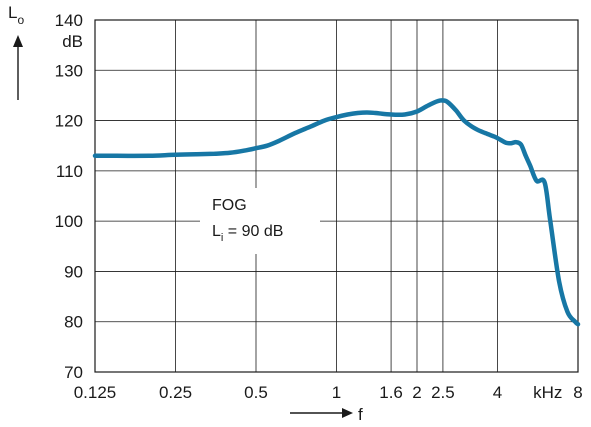 The height and width of the screenshot is (427, 591). I want to click on annotation-background, so click(260, 221).